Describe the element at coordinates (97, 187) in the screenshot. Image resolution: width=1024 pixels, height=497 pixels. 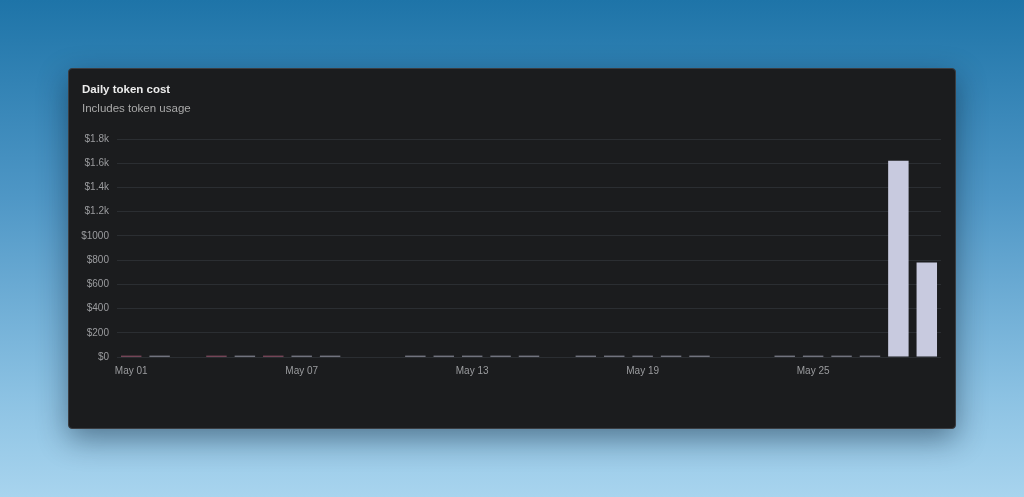
I see `y-tick-label: $1.4k` at that location.